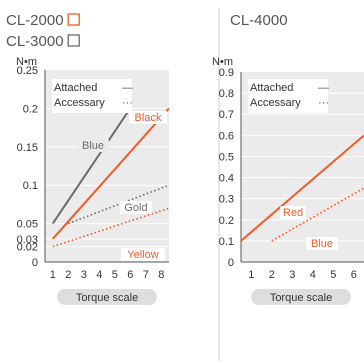 The width and height of the screenshot is (364, 361). I want to click on series-label: Gold, so click(135, 208).